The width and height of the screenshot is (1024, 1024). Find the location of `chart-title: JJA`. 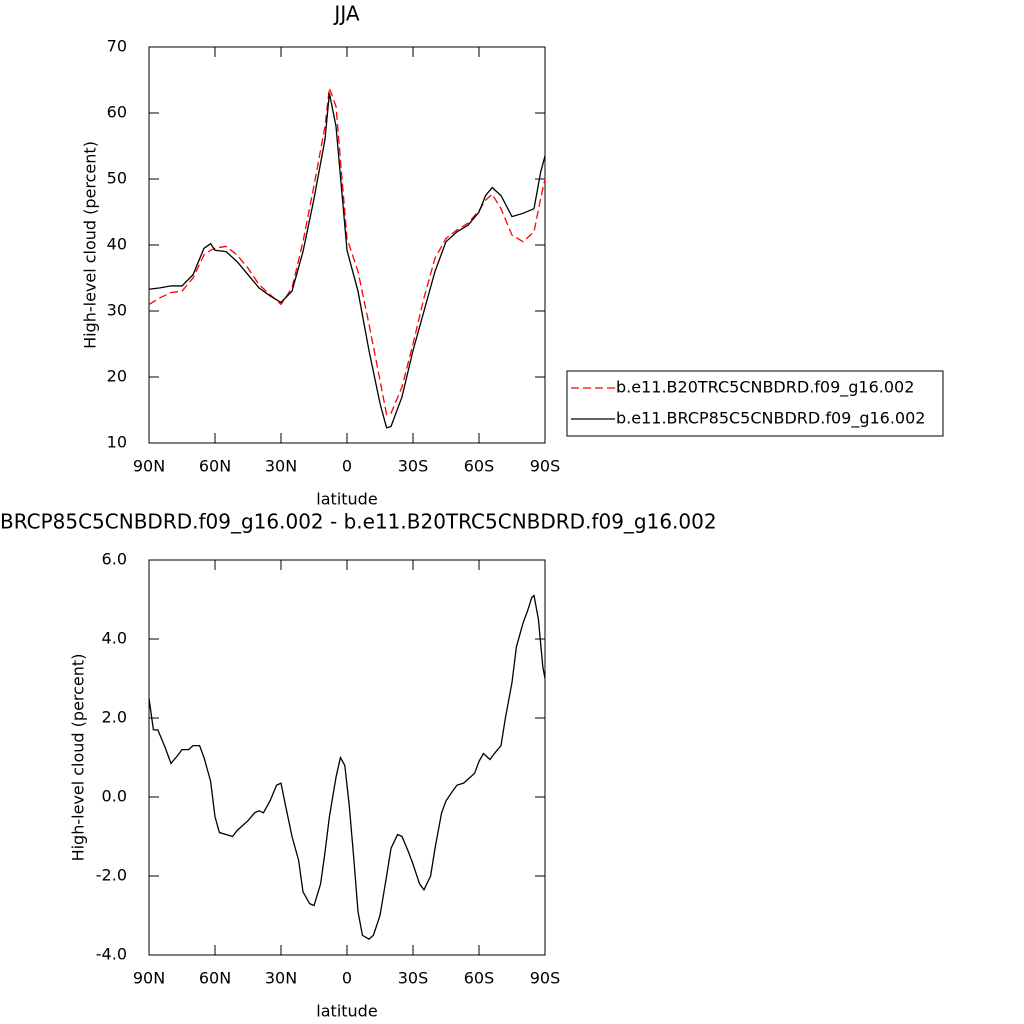

chart-title: JJA is located at coordinates (345, 14).